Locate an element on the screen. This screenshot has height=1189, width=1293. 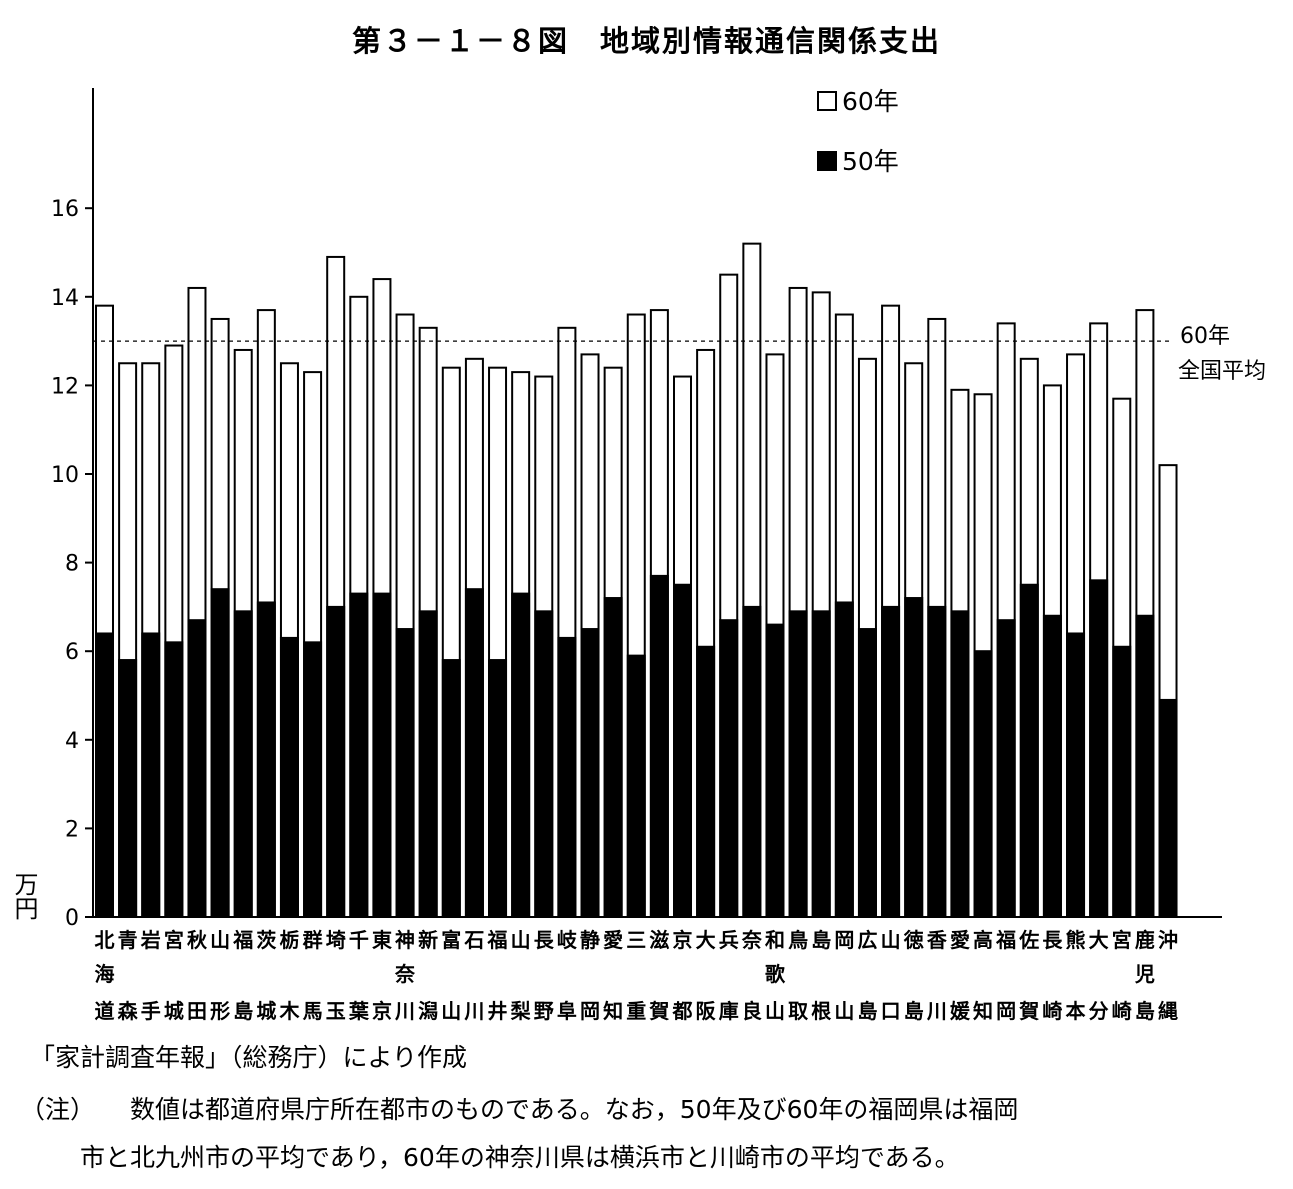
x-tick-char: 宮 is located at coordinates (1122, 940).